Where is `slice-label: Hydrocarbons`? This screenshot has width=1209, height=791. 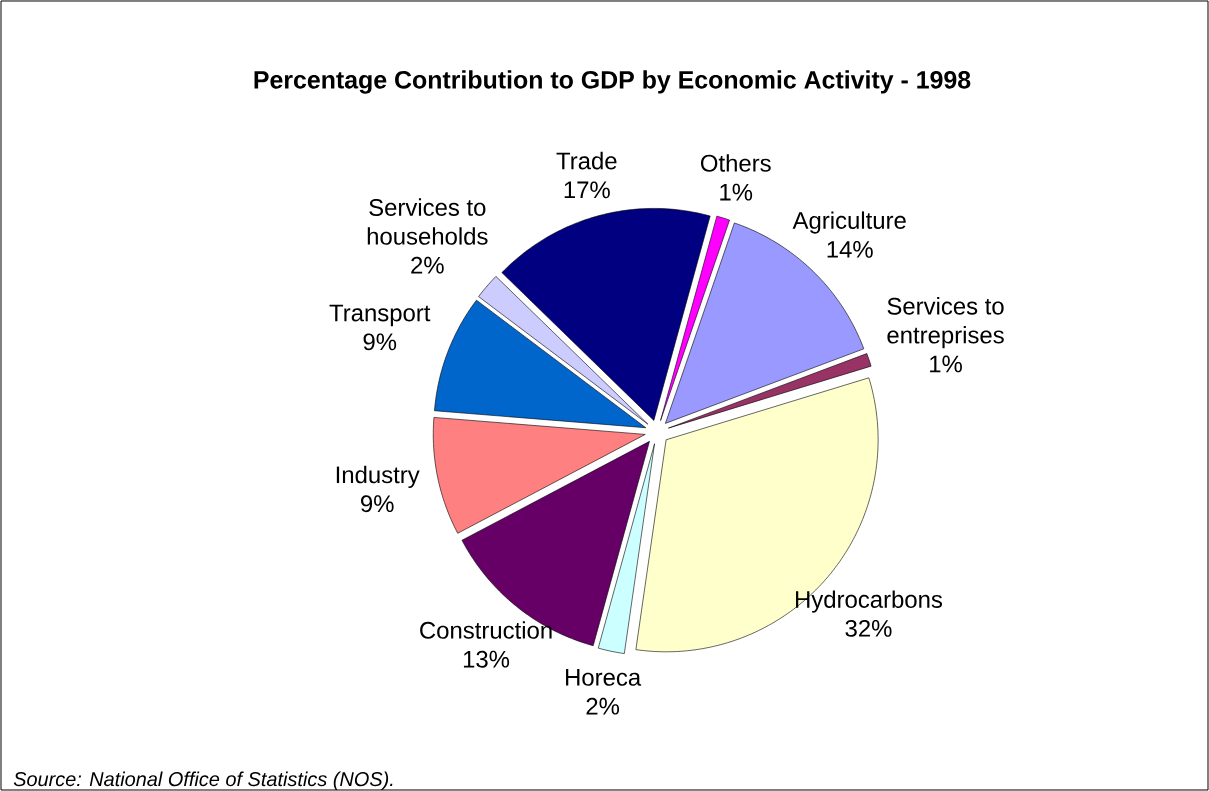
slice-label: Hydrocarbons is located at coordinates (869, 601).